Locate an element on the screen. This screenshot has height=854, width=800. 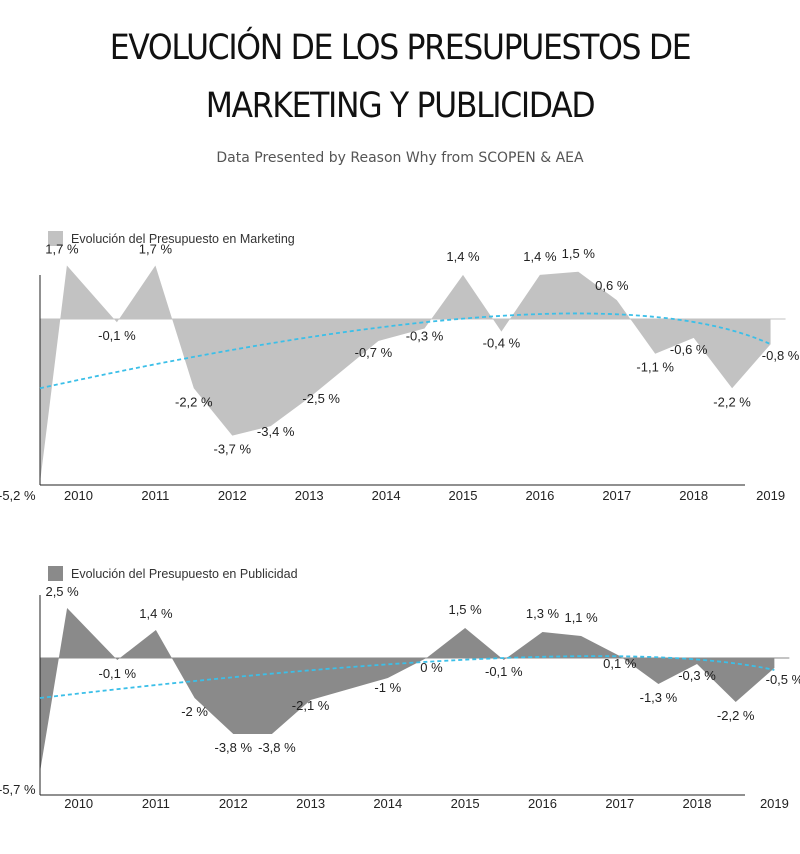
publicidad-data-label: -1 % is located at coordinates (387, 687).